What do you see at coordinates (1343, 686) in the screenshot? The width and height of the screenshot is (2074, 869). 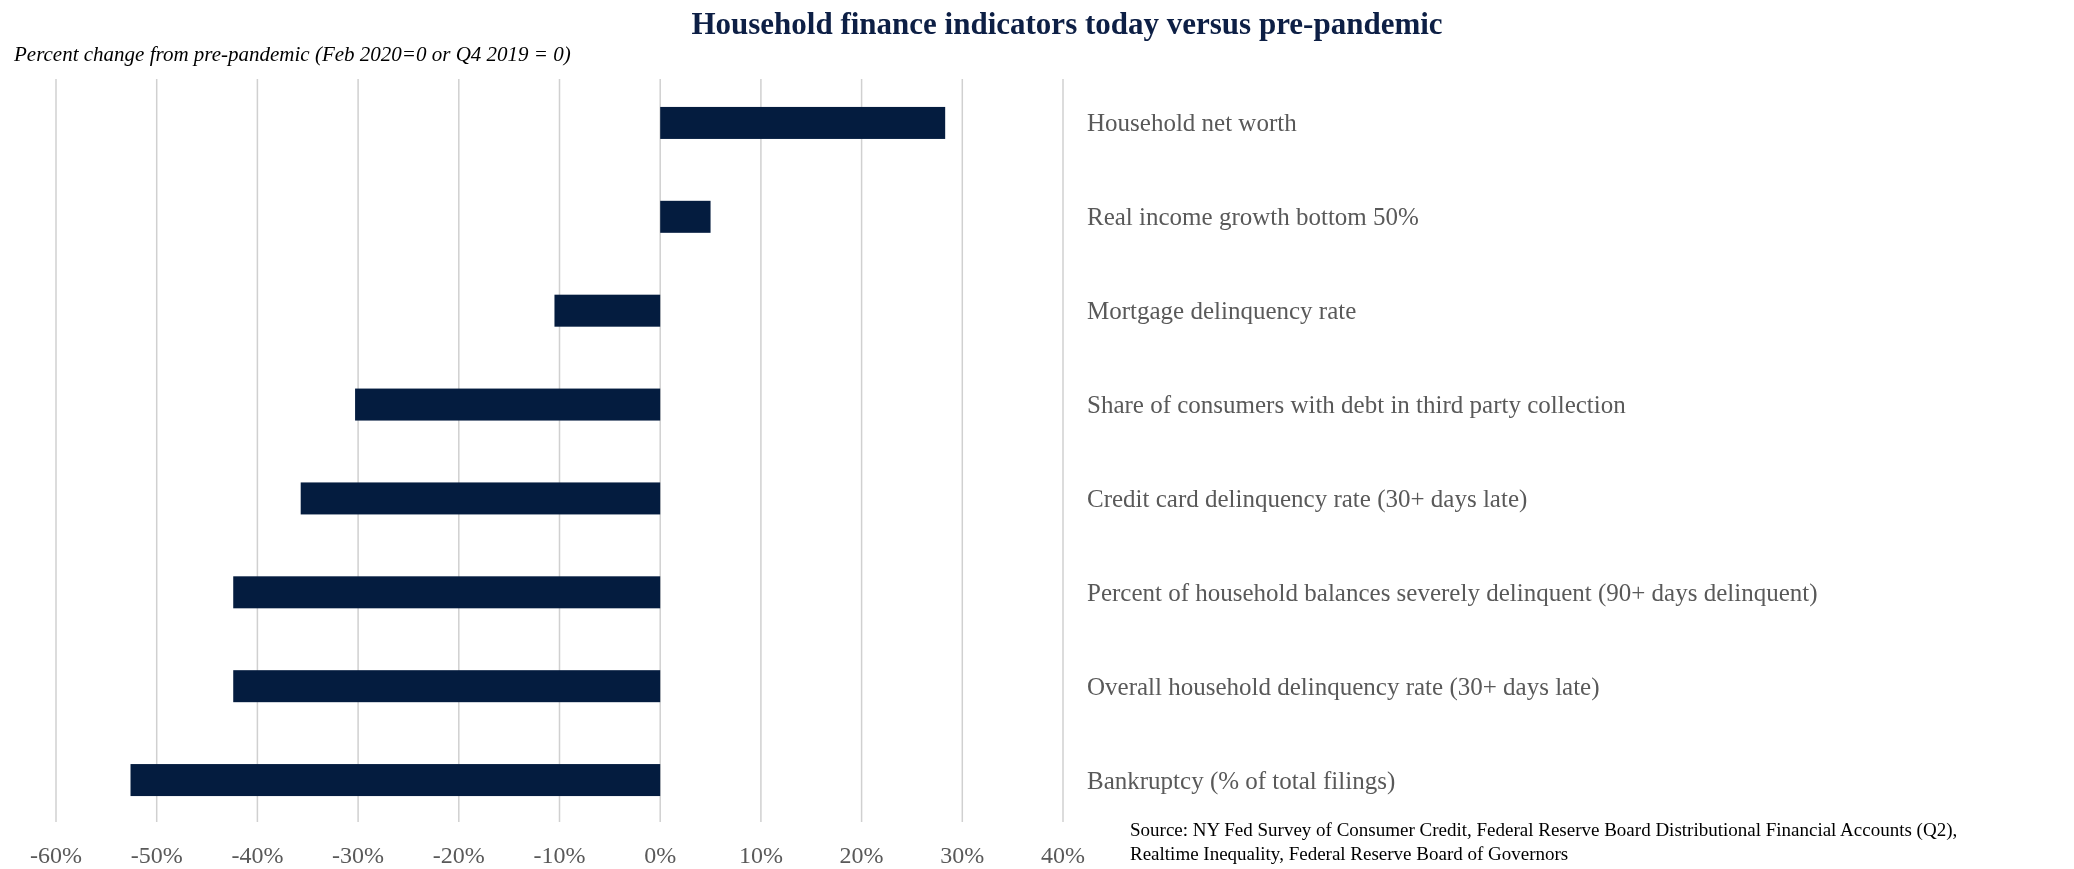 I see `y-tick-label: Overall household delinquency rate (30+ days late)` at bounding box center [1343, 686].